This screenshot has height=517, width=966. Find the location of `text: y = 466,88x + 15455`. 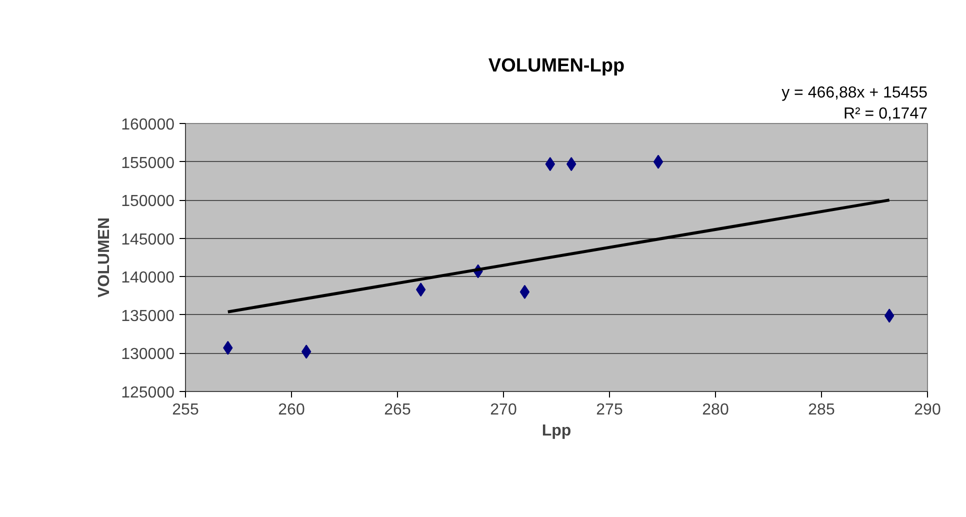

text: y = 466,88x + 15455 is located at coordinates (855, 93).